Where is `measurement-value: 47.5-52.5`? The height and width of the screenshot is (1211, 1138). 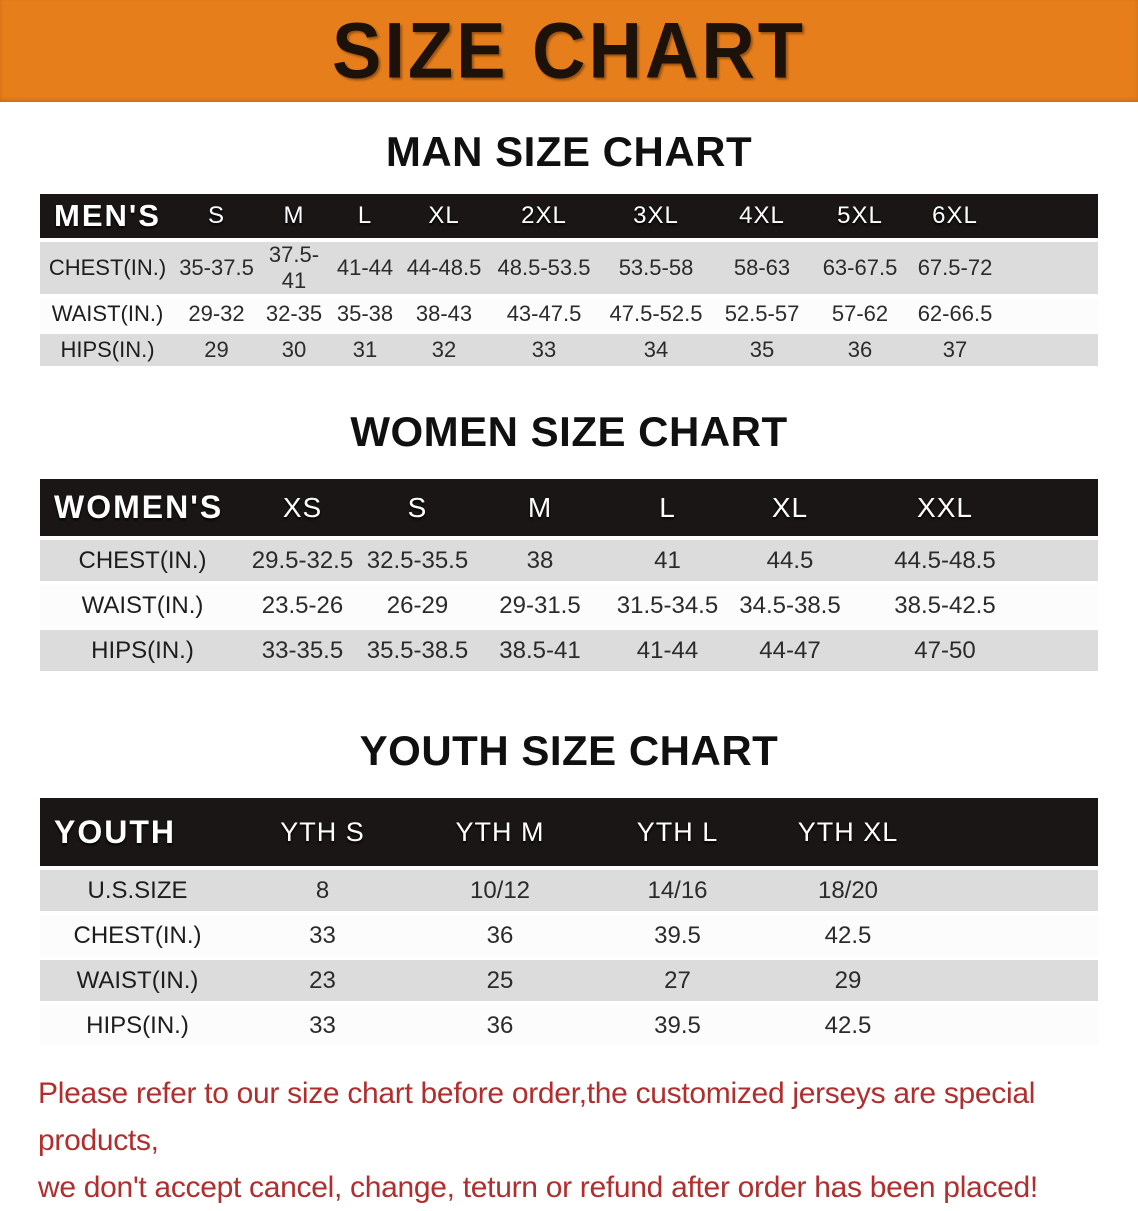 measurement-value: 47.5-52.5 is located at coordinates (656, 314).